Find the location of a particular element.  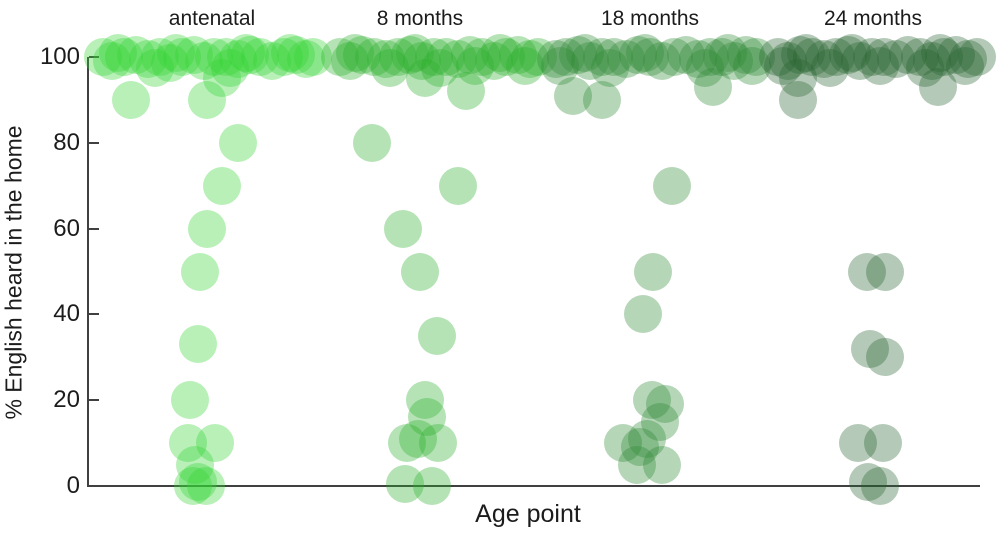

y-axis-line is located at coordinates (88, 271).